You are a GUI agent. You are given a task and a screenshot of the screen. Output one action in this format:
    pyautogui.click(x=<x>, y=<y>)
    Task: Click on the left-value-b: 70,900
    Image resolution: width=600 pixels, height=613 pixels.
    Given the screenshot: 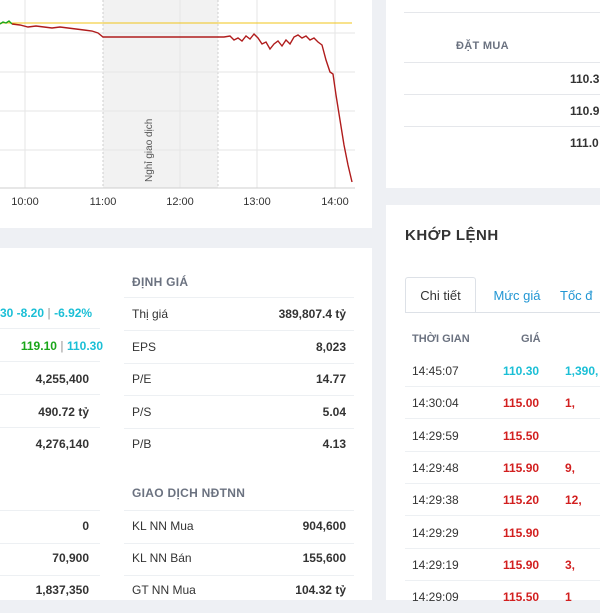 What is the action you would take?
    pyautogui.click(x=70, y=558)
    